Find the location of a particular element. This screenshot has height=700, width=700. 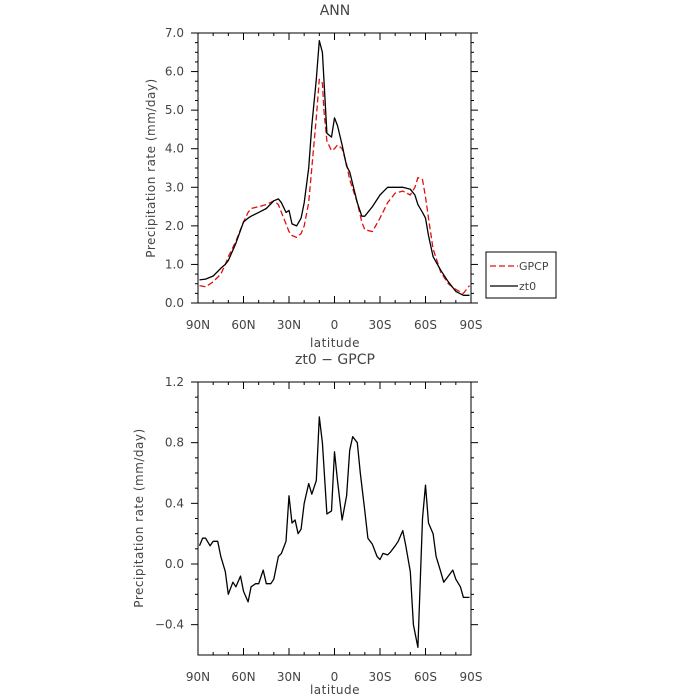

y-tick-label: −0.4 is located at coordinates (169, 625).